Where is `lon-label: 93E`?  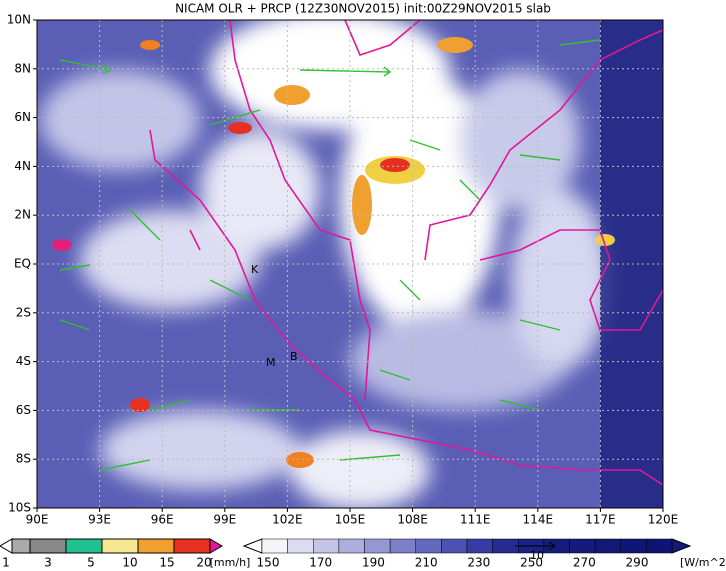 lon-label: 93E is located at coordinates (99, 520).